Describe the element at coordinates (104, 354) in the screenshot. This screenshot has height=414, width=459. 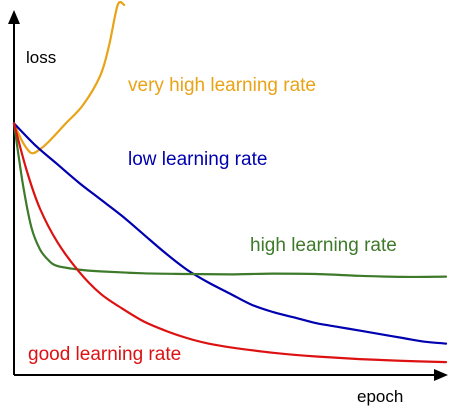
I see `series-label-good: good learning rate` at that location.